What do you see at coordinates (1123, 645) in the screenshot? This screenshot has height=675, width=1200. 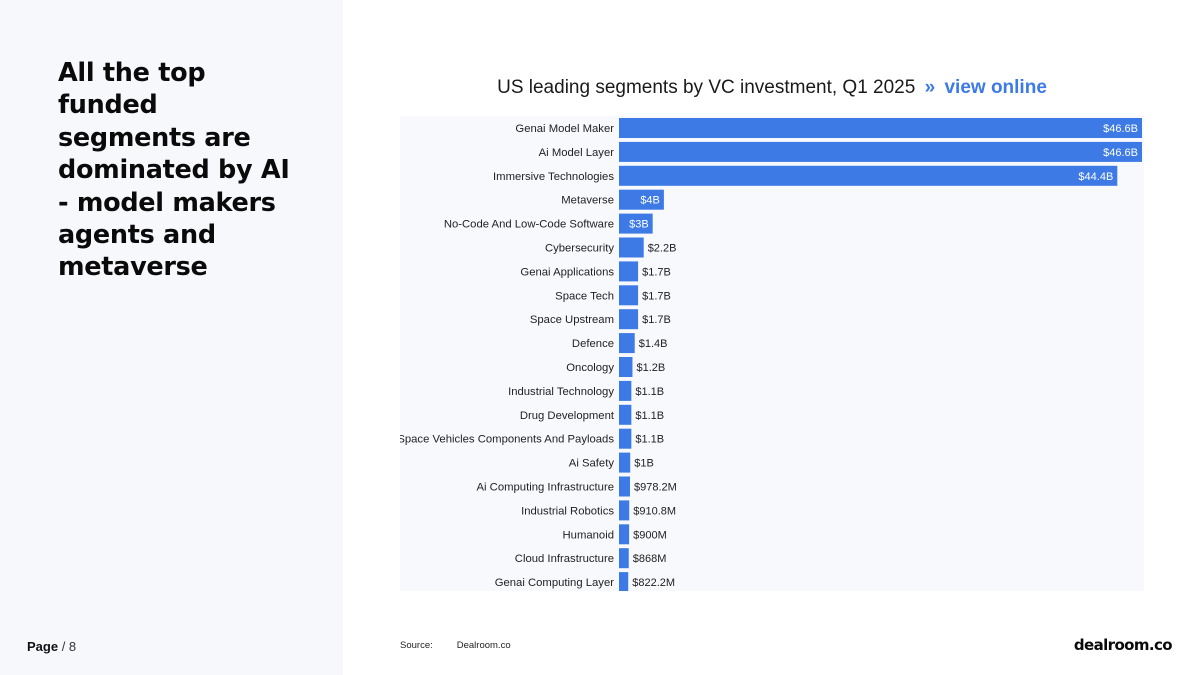 I see `dealroom-logo: dealroom.co` at bounding box center [1123, 645].